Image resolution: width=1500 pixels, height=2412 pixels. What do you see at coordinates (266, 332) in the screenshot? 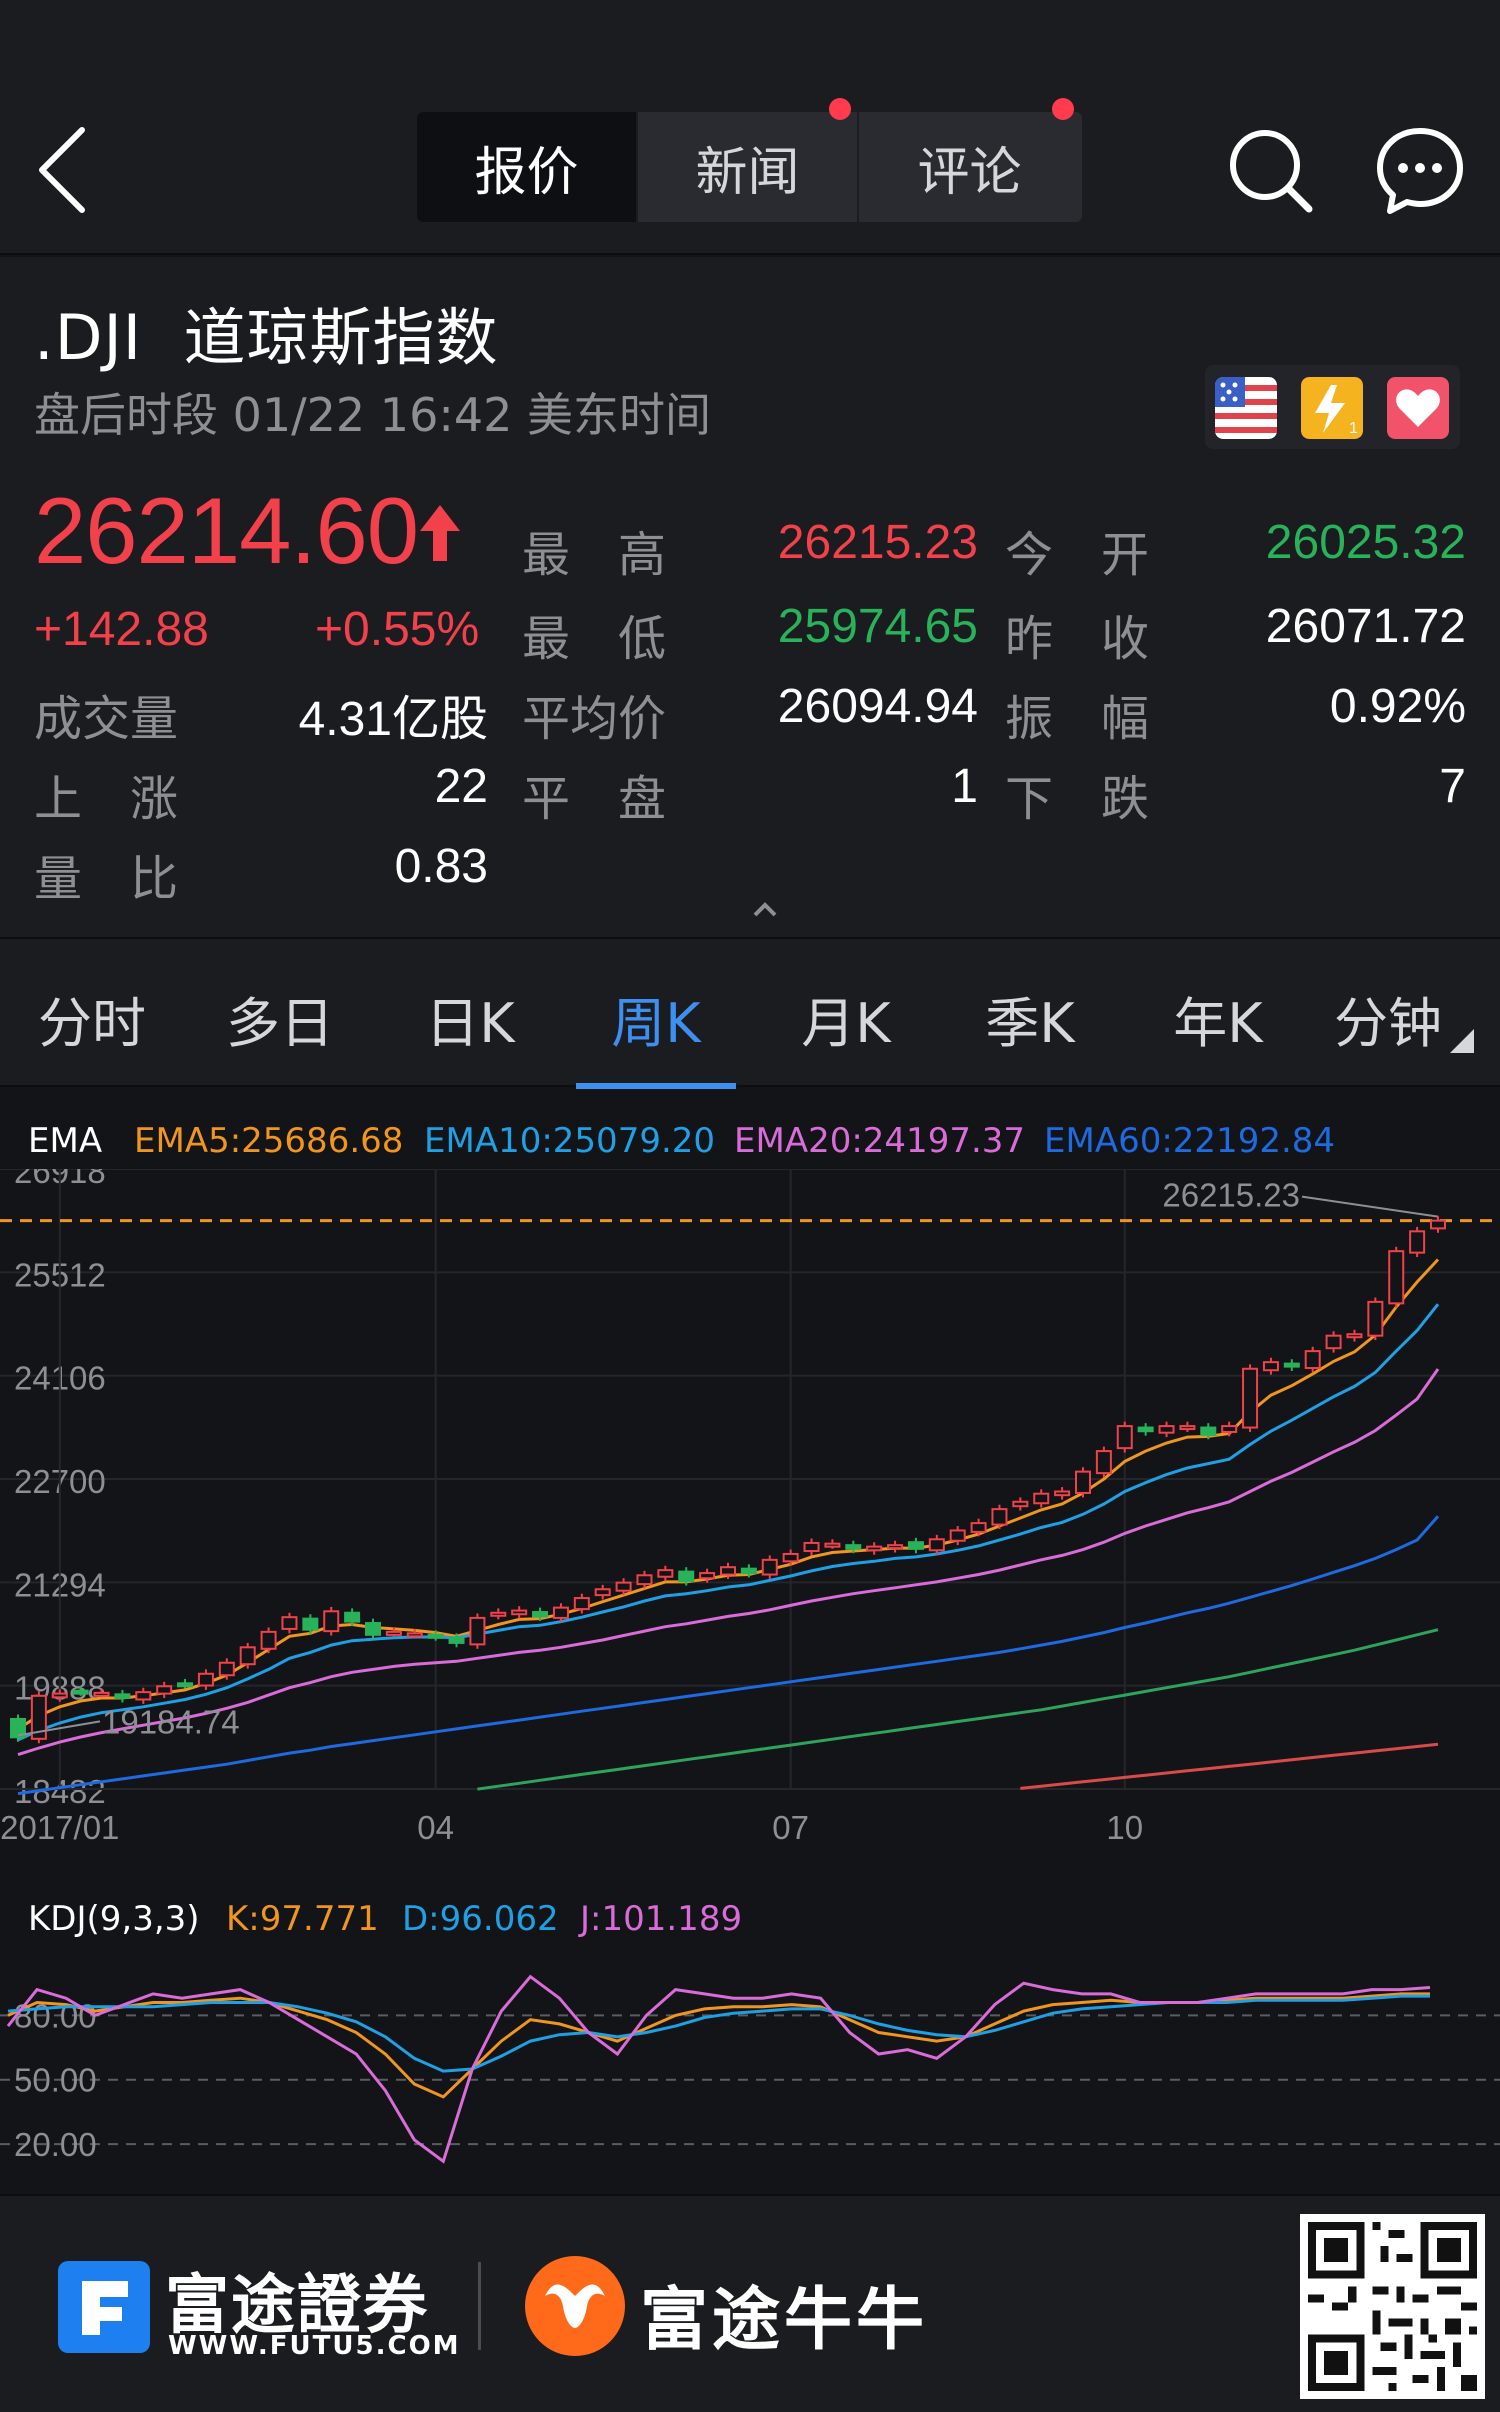
I see `stock-title: .DJI 道琼斯指数` at bounding box center [266, 332].